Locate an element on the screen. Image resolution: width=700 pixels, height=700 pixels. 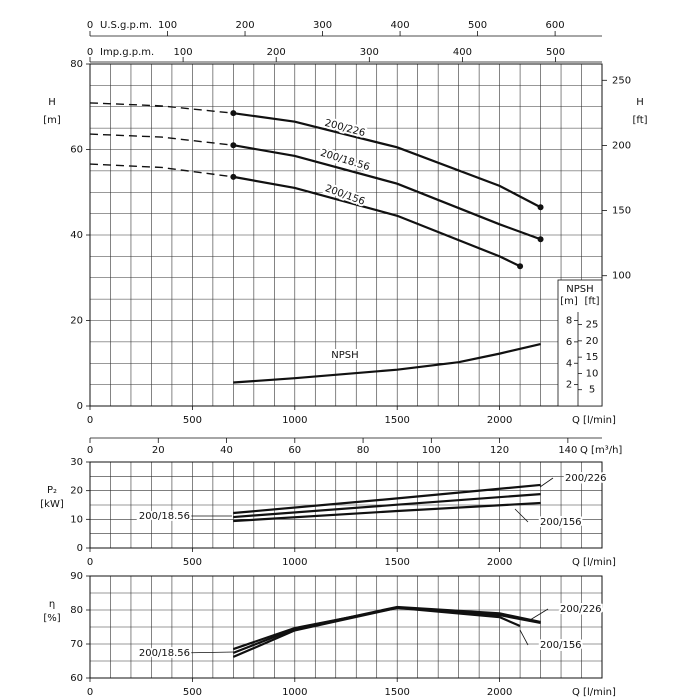
y-axis-unit: [%] is located at coordinates (51, 618).